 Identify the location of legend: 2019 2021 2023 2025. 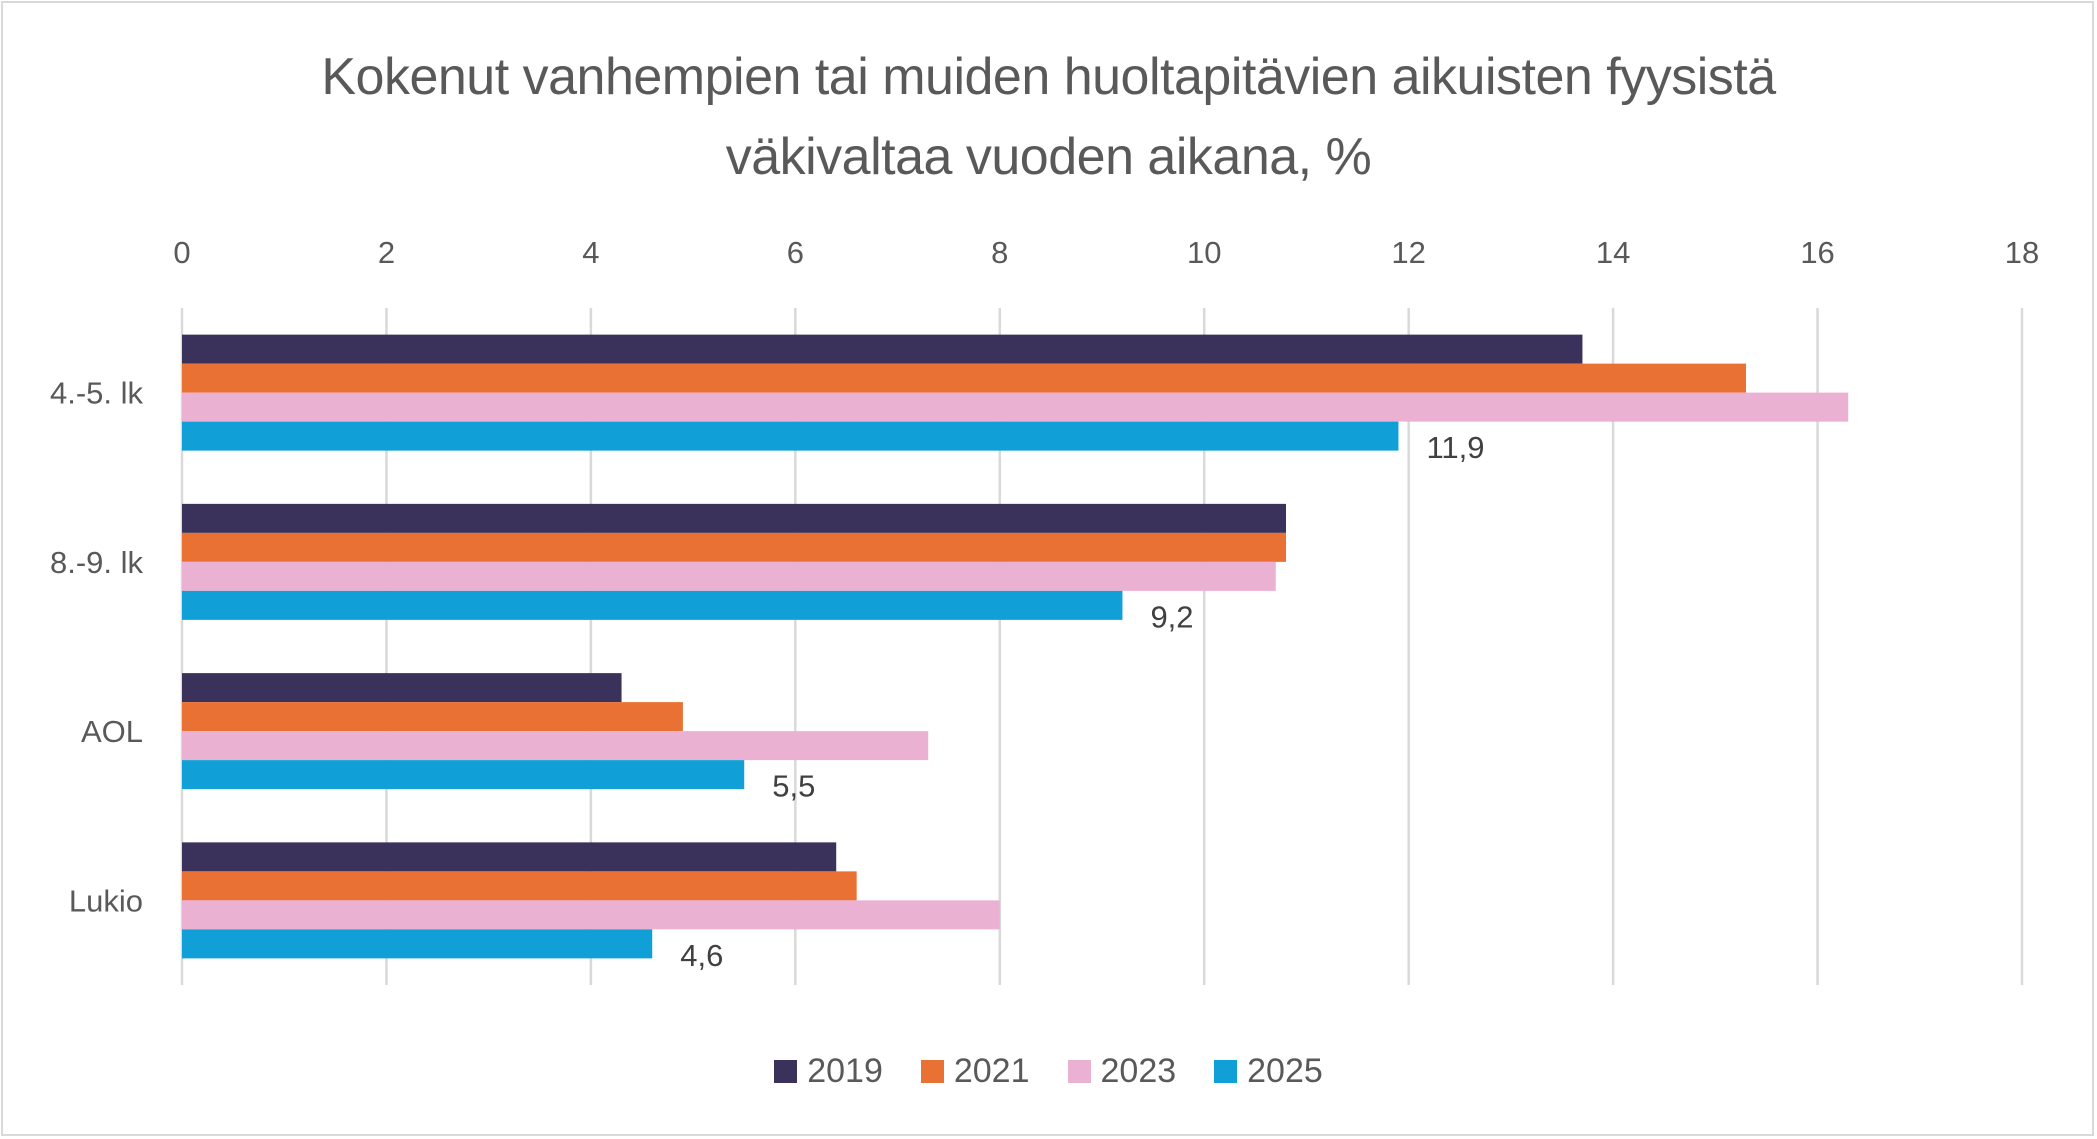
(1048, 1071).